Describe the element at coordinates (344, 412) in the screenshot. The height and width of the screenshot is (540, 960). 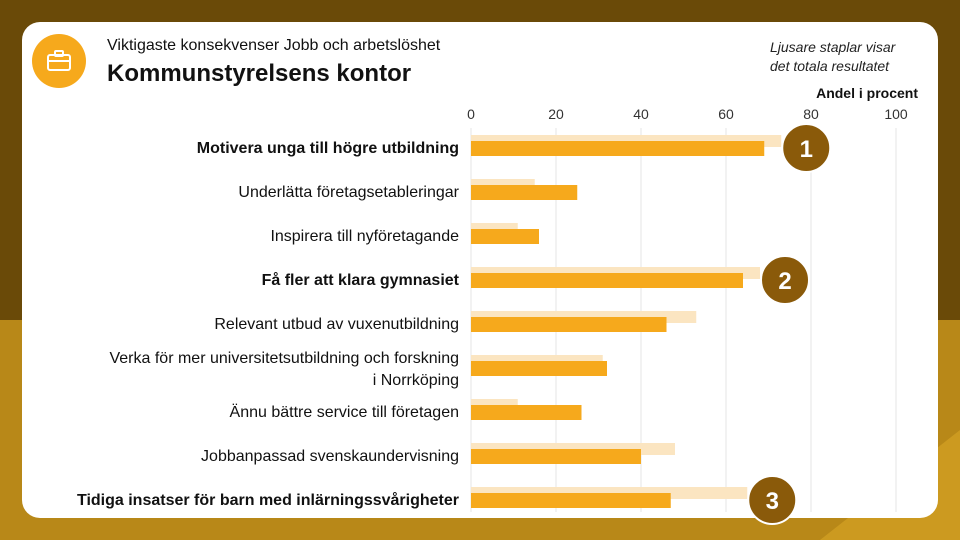
I see `category-label: Ännu bättre service till företagen` at that location.